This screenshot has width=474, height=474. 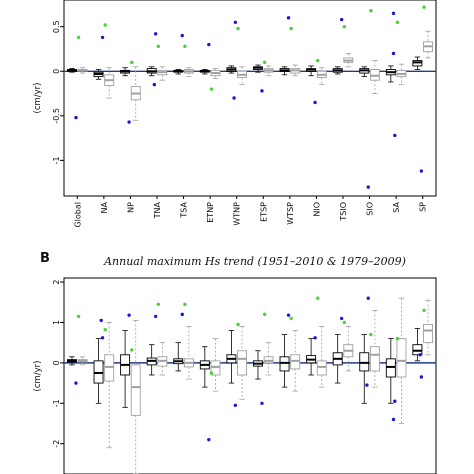 What do you see at coordinates (396, 206) in the screenshot?
I see `panel-a-category-label: SA` at bounding box center [396, 206].